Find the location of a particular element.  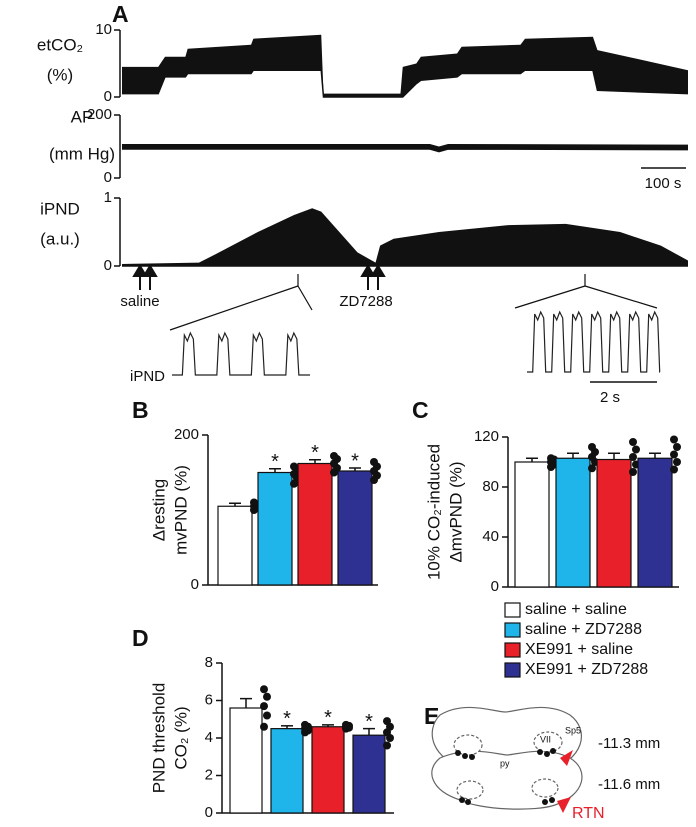

legend-label: saline + saline is located at coordinates (576, 609).